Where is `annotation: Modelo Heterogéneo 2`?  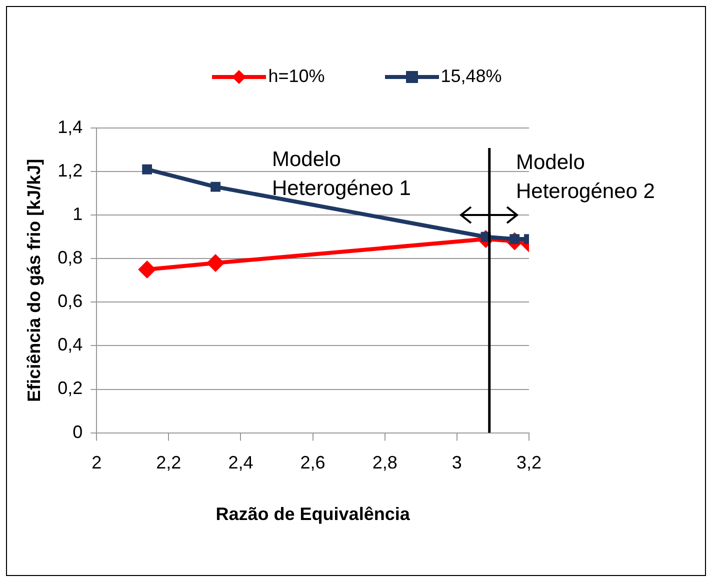 annotation: Modelo Heterogéneo 2 is located at coordinates (586, 177).